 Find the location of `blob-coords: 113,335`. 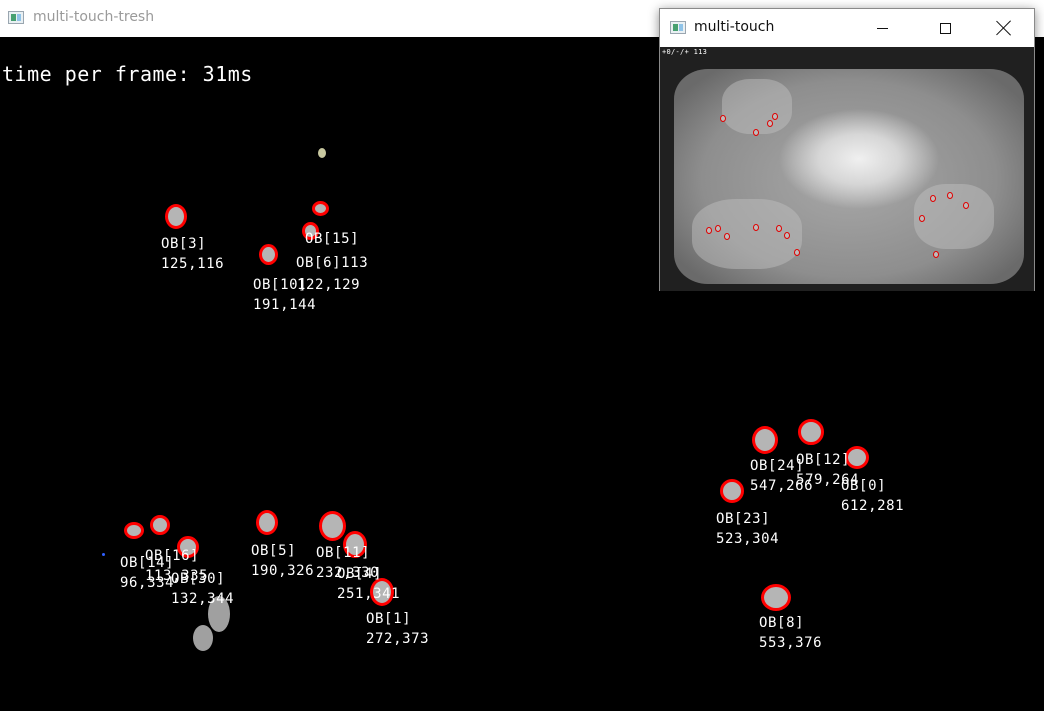

blob-coords: 113,335 is located at coordinates (177, 576).